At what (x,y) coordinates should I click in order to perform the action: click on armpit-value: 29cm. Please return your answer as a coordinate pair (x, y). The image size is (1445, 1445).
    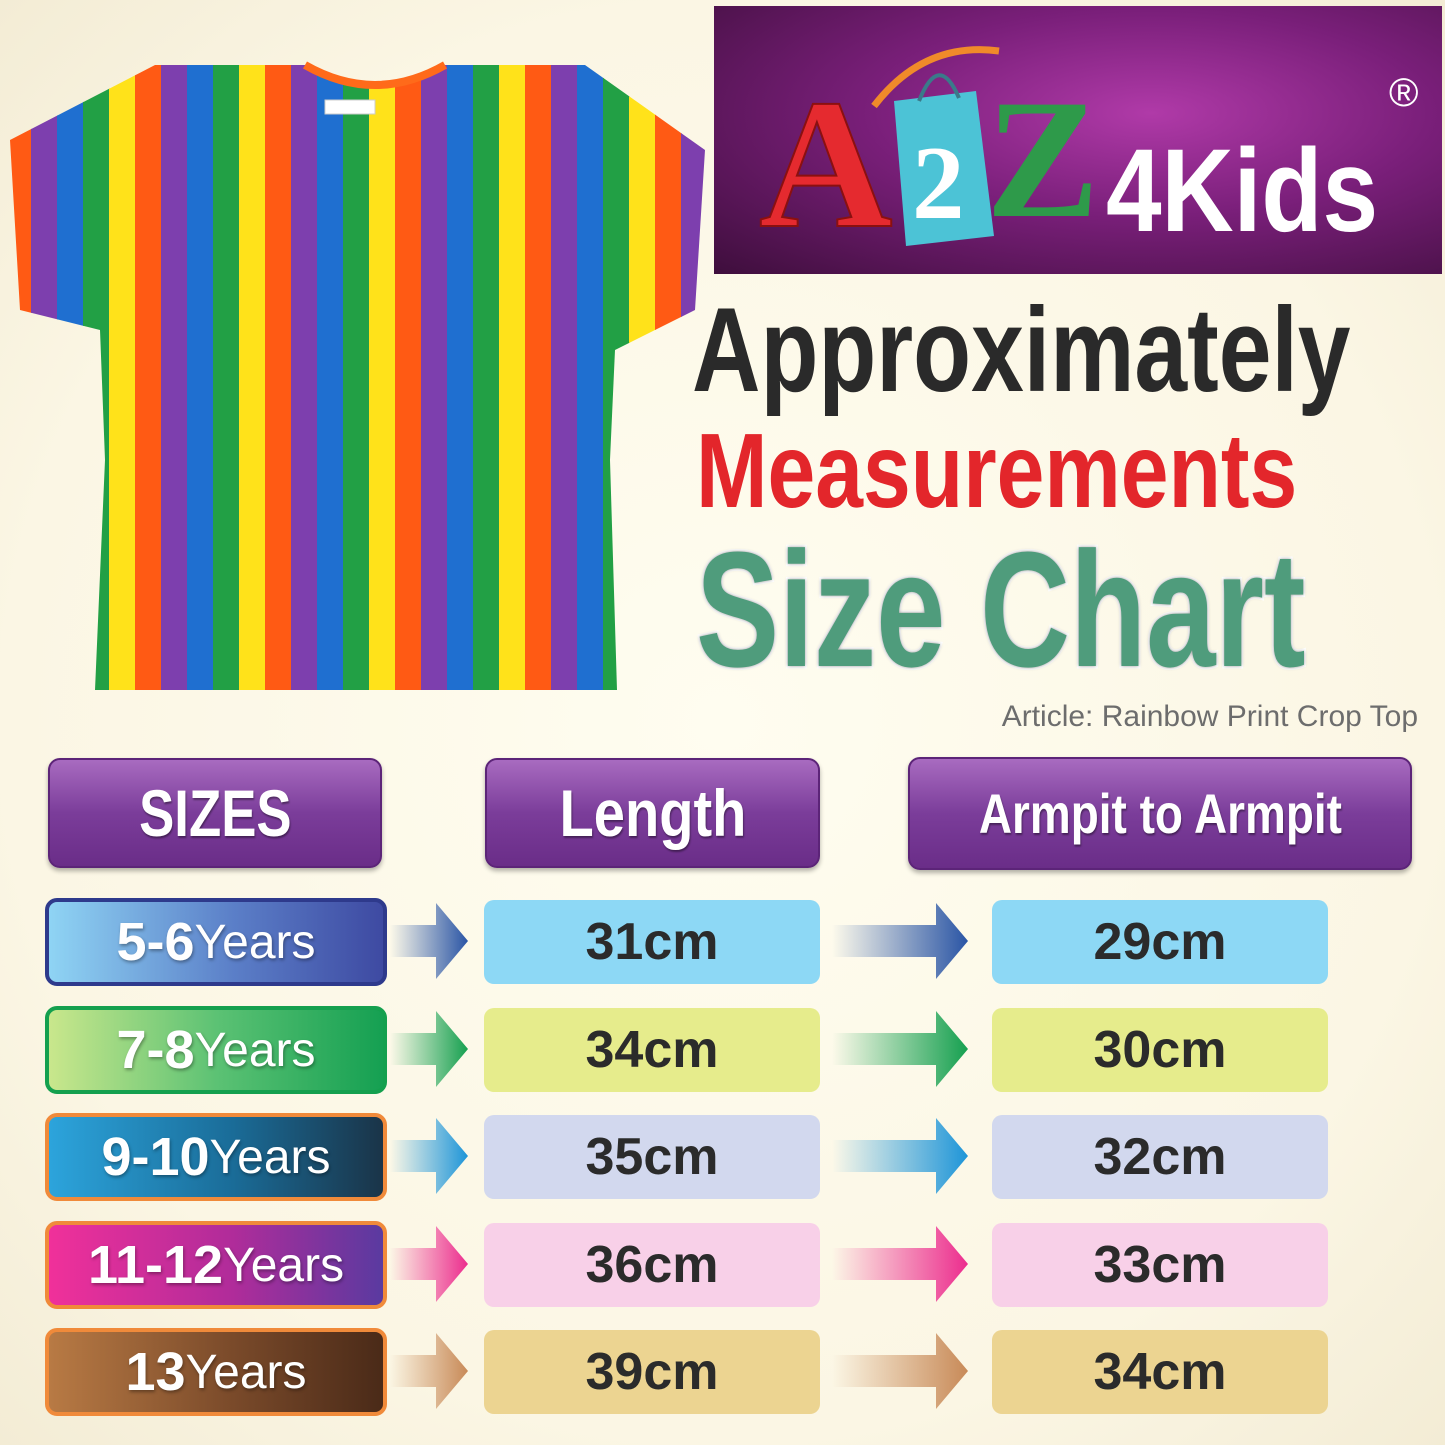
    Looking at the image, I should click on (1160, 942).